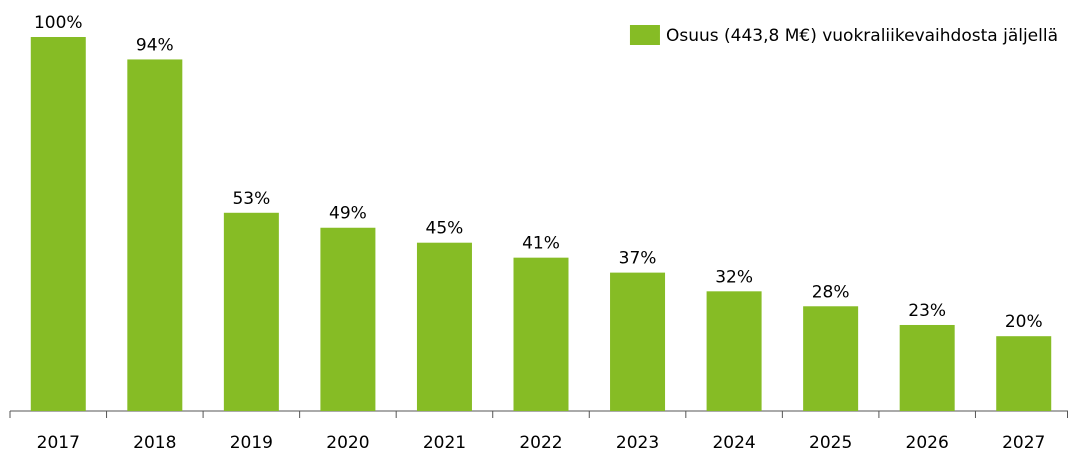  I want to click on x-tick-label: 2024, so click(733, 443).